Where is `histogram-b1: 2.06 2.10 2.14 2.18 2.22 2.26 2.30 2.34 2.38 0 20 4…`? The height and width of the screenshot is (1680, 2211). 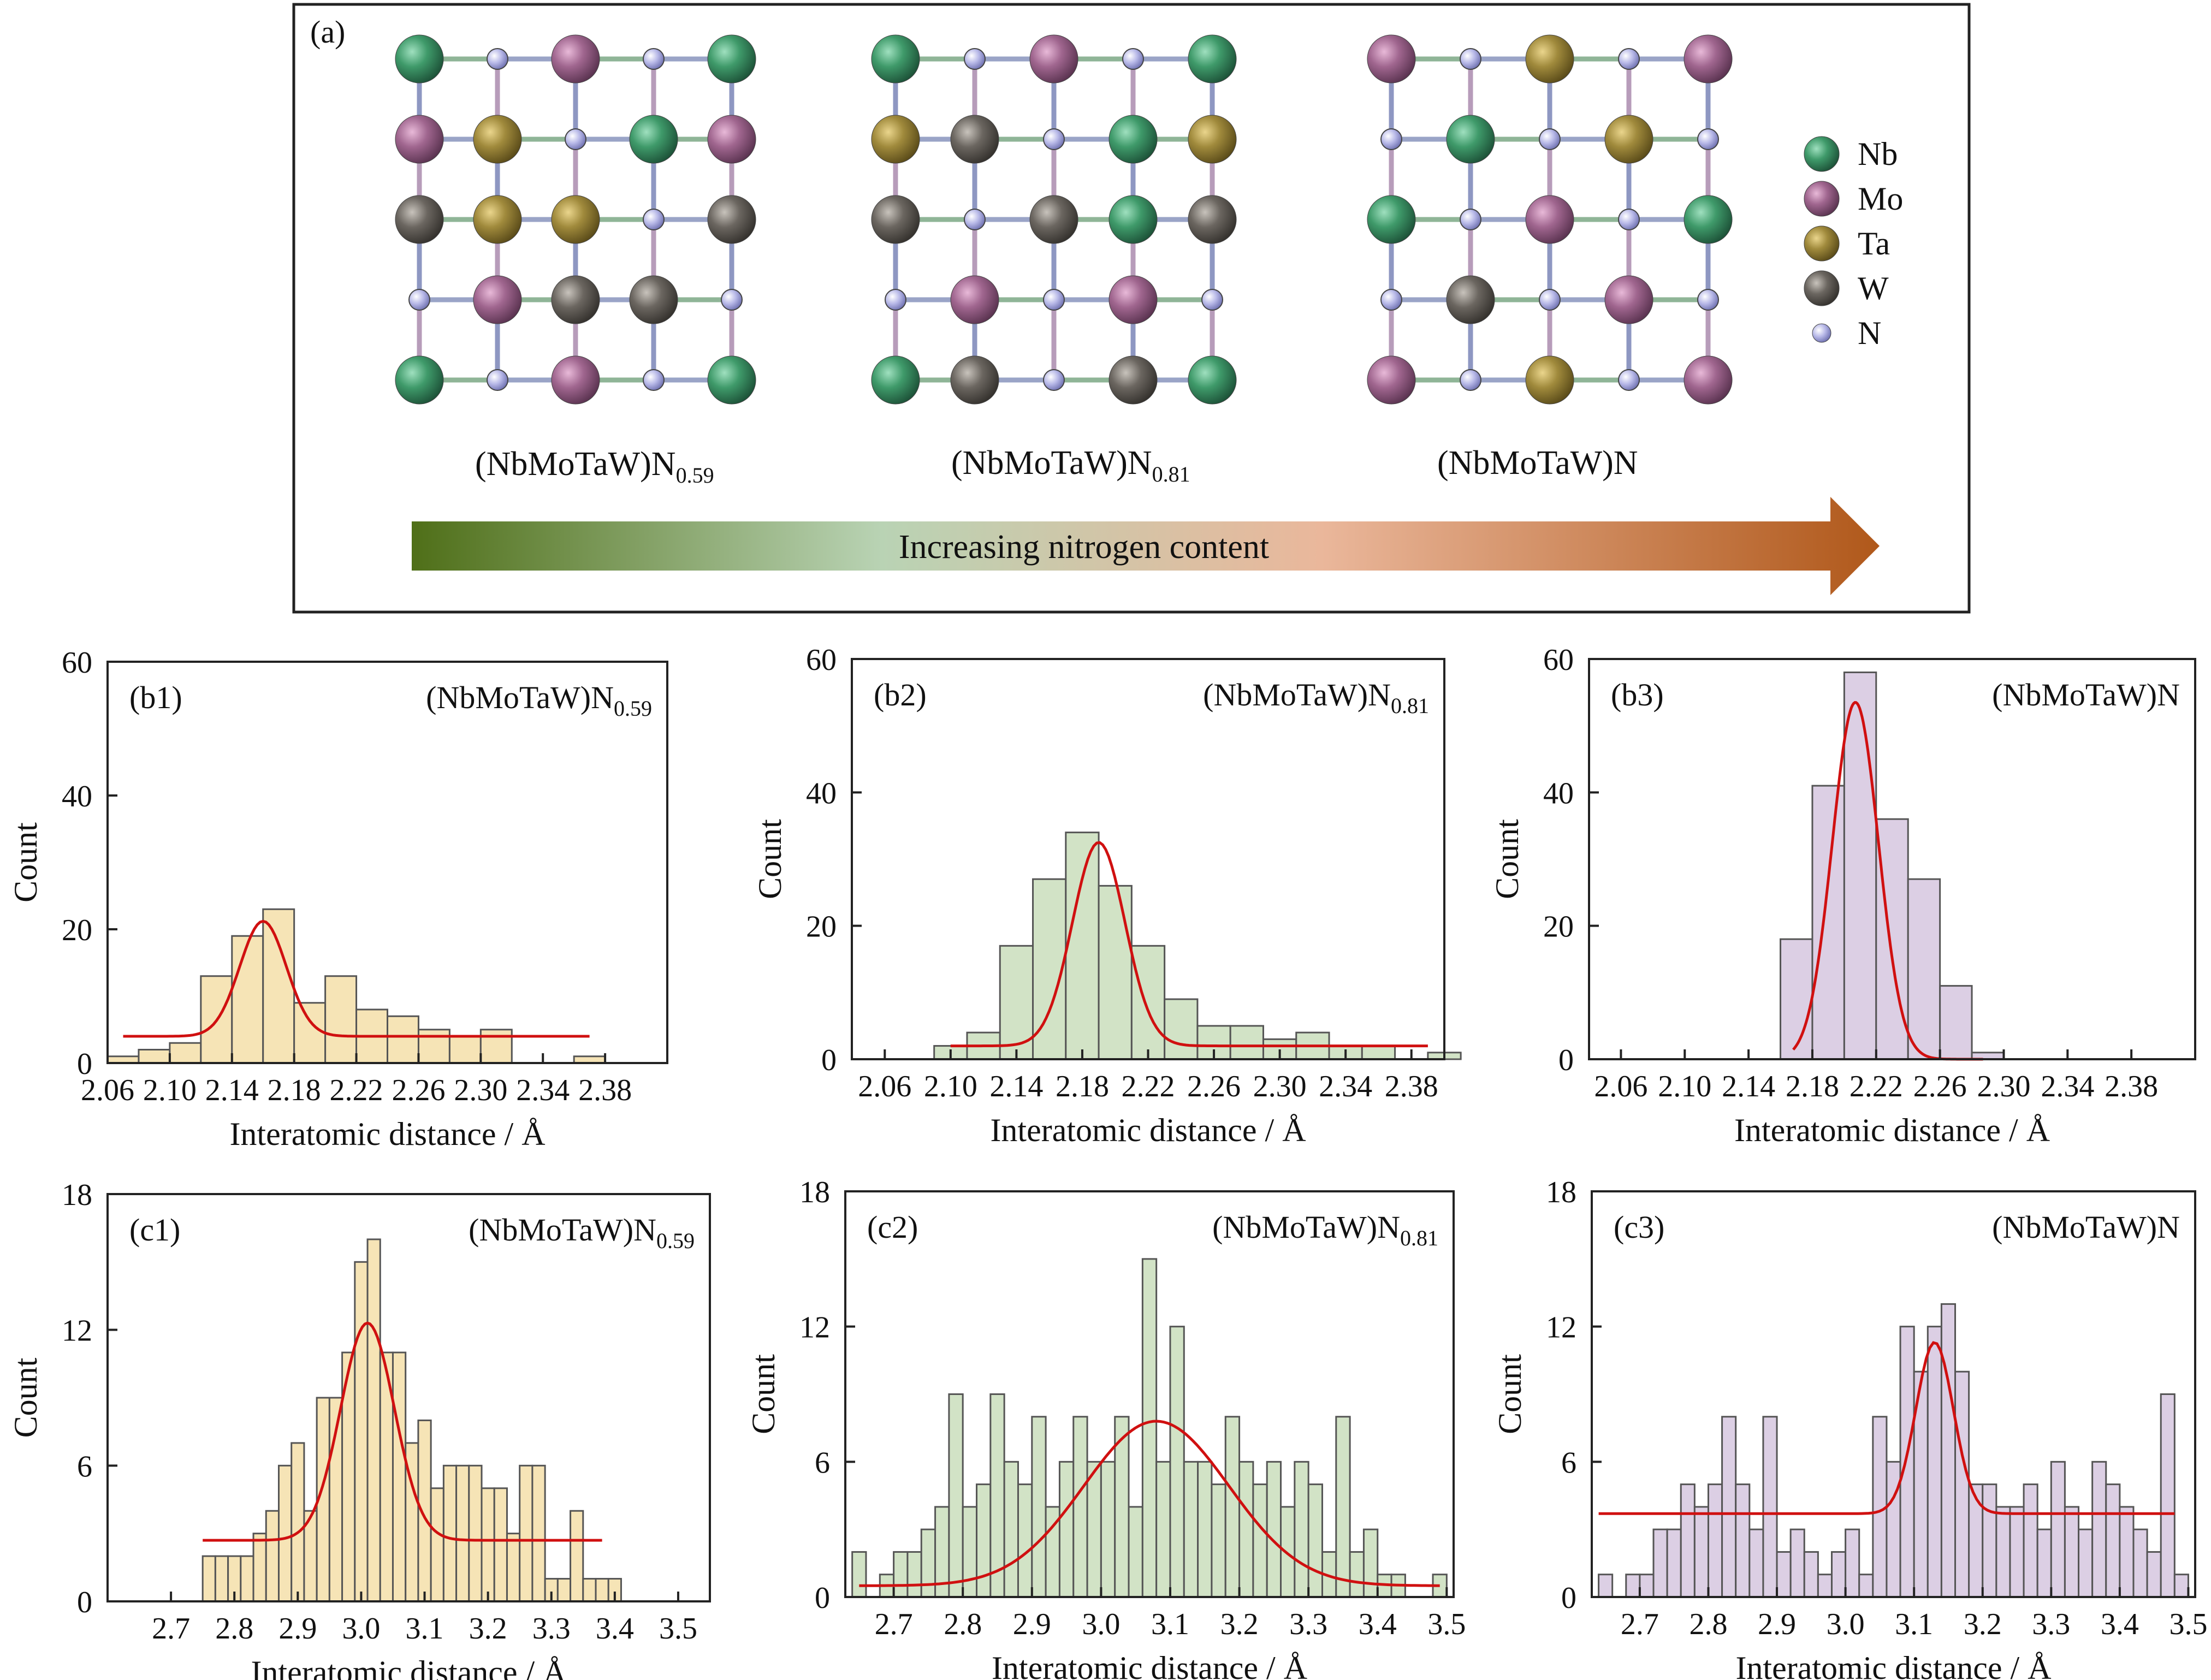
histogram-b1: 2.06 2.10 2.14 2.18 2.22 2.26 2.30 2.34 2.38 0 20 4… is located at coordinates (338, 899).